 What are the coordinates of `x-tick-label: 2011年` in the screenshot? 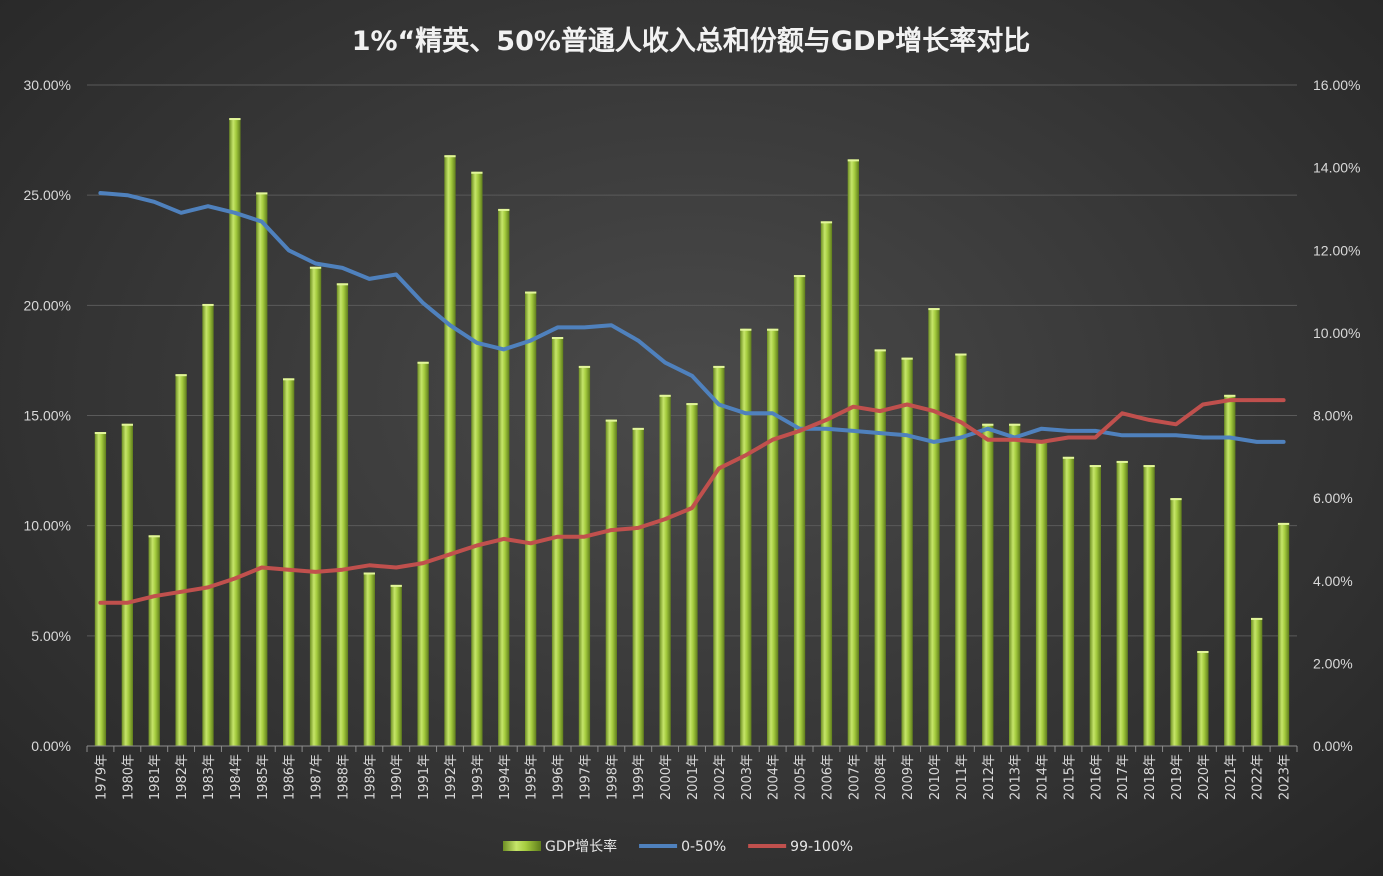 It's located at (962, 777).